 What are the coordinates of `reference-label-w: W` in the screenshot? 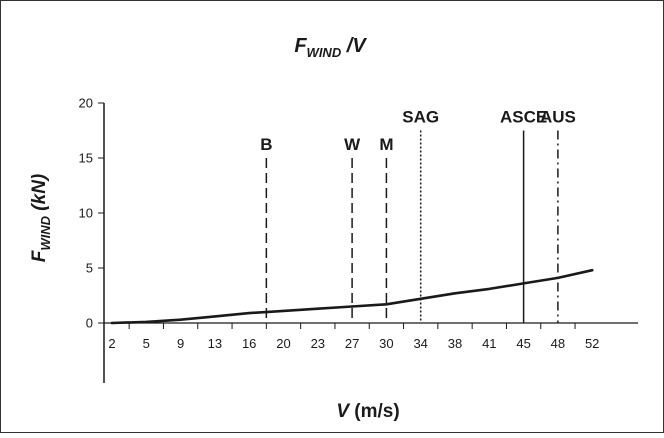 It's located at (352, 144).